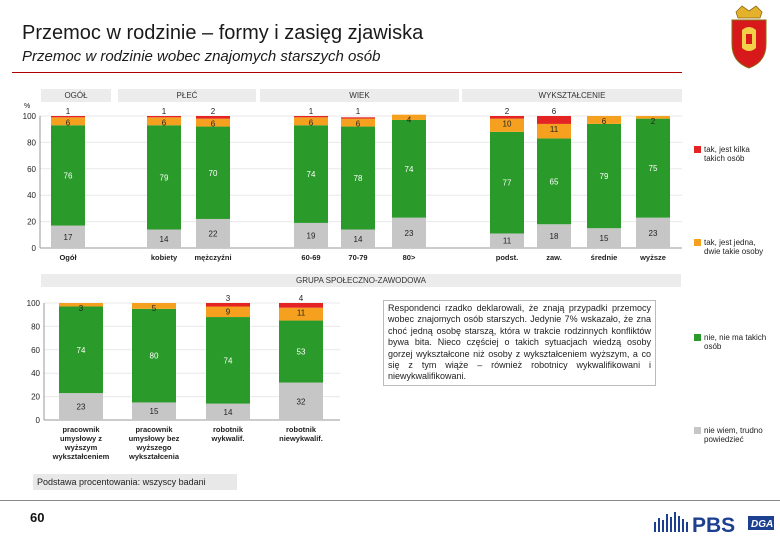  I want to click on category-label: umysłowy bez, so click(154, 438).